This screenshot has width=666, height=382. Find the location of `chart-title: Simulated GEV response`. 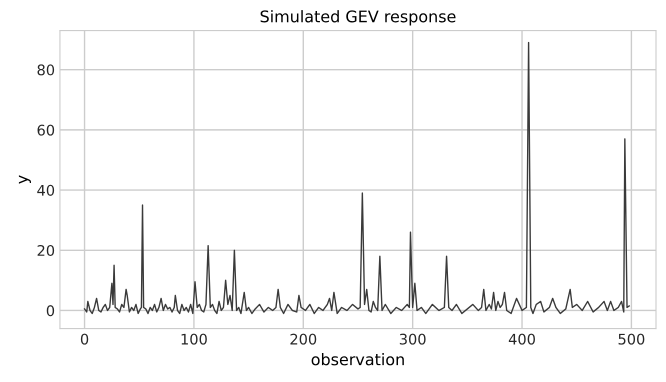

chart-title: Simulated GEV response is located at coordinates (358, 18).